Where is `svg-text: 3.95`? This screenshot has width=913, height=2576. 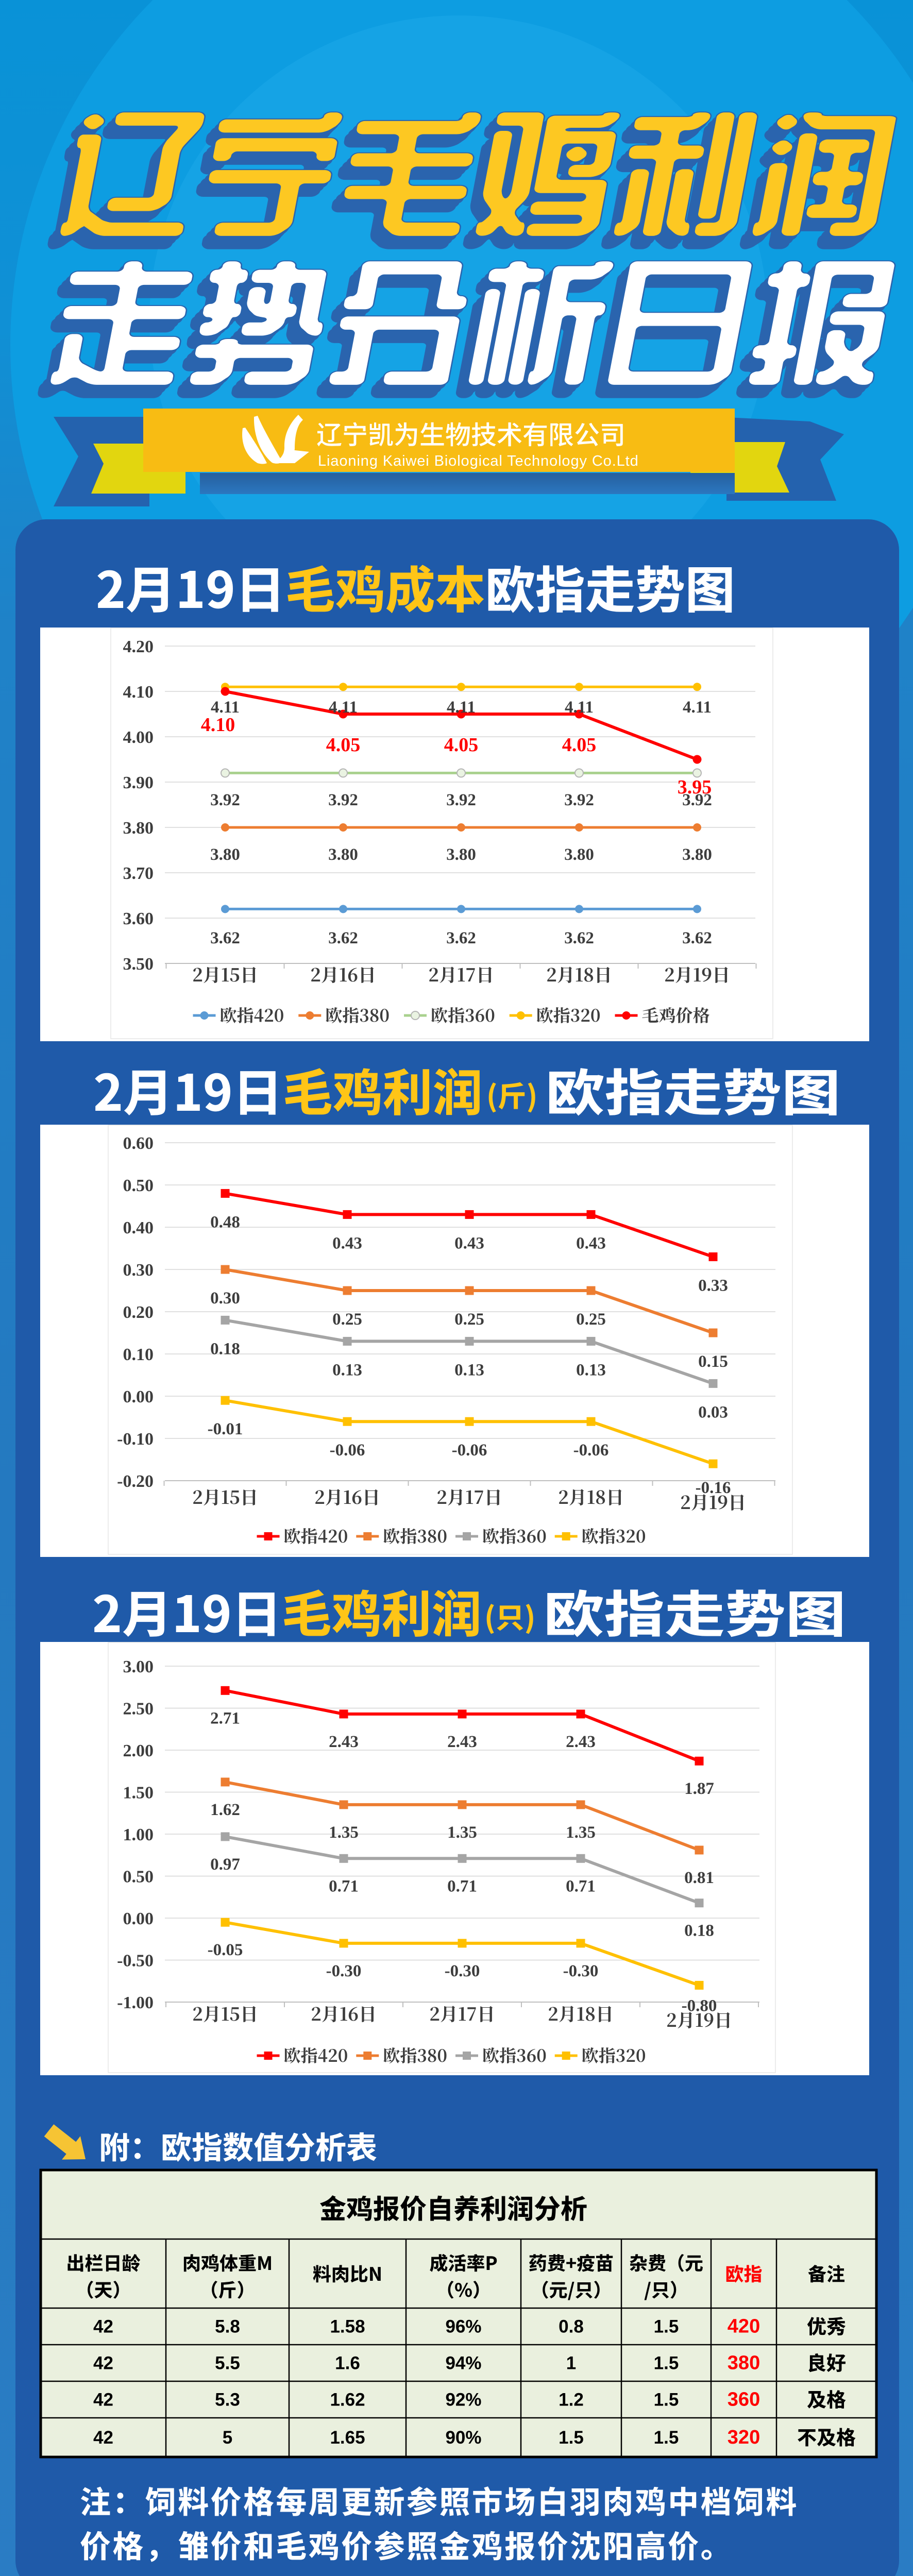
svg-text: 3.95 is located at coordinates (695, 787).